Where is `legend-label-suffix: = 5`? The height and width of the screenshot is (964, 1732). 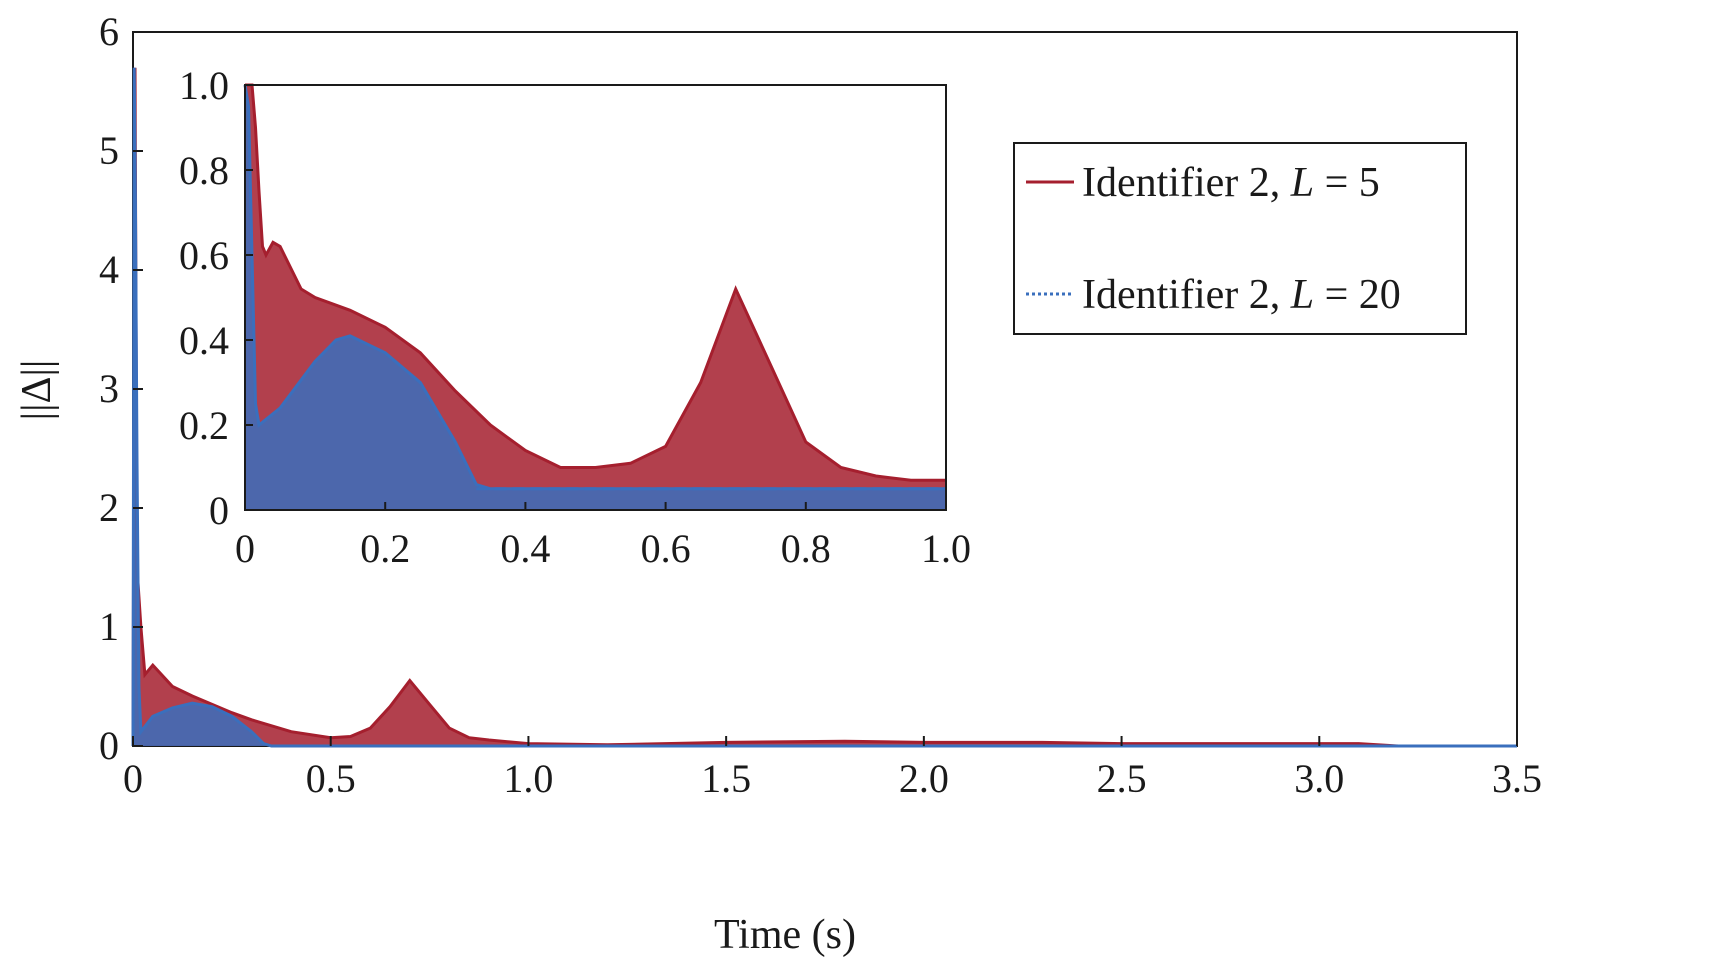
legend-label-suffix: = 5 is located at coordinates (1347, 183).